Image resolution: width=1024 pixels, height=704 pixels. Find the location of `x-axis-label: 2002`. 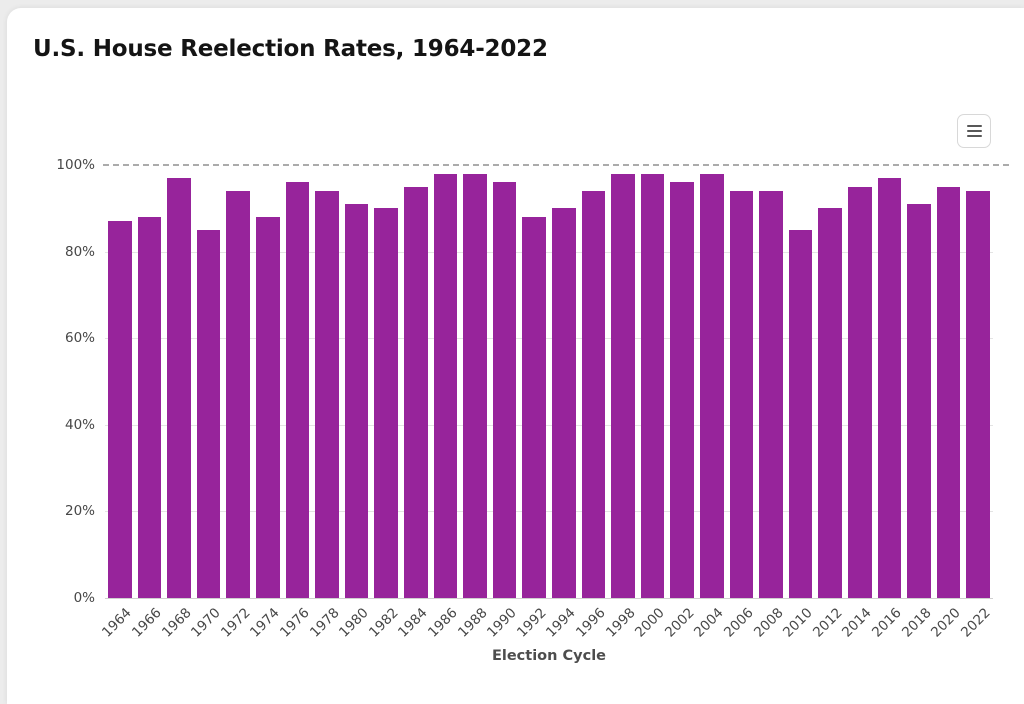

x-axis-label: 2002 is located at coordinates (679, 623).